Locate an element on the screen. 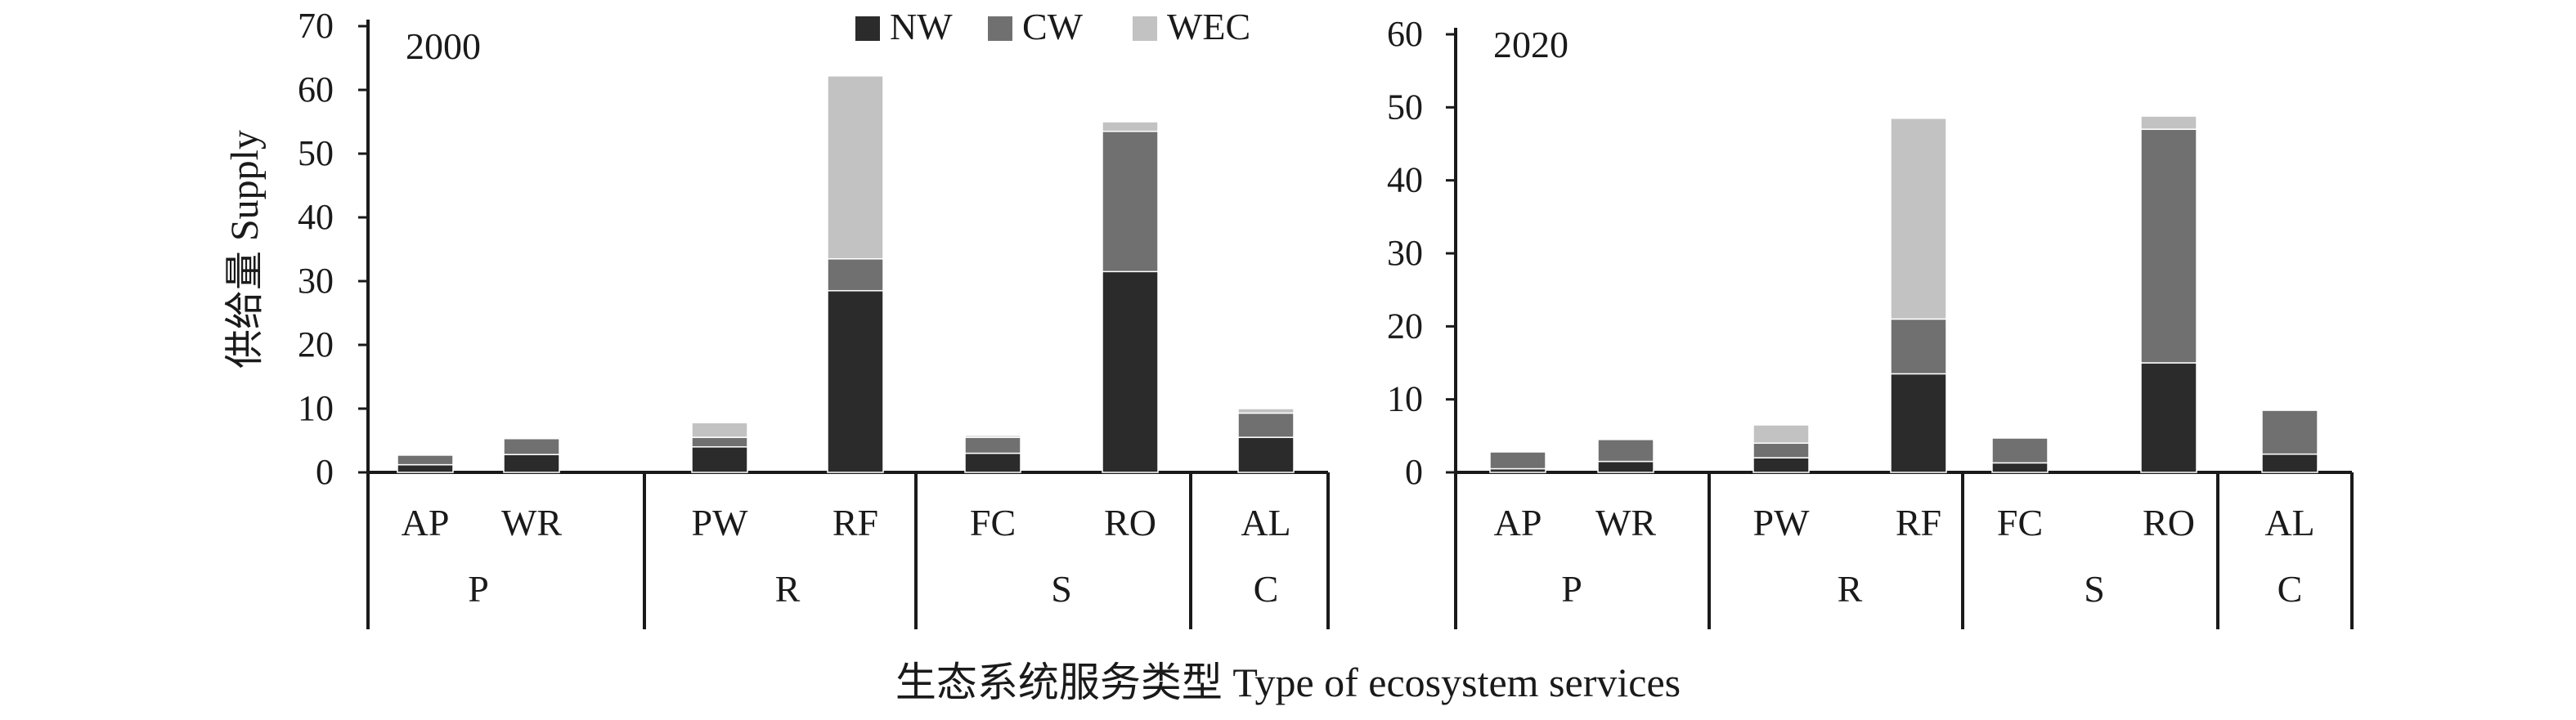 The width and height of the screenshot is (2576, 720). x-axis-title: 生态系统服务类型 Type of ecosystem services is located at coordinates (1288, 682).